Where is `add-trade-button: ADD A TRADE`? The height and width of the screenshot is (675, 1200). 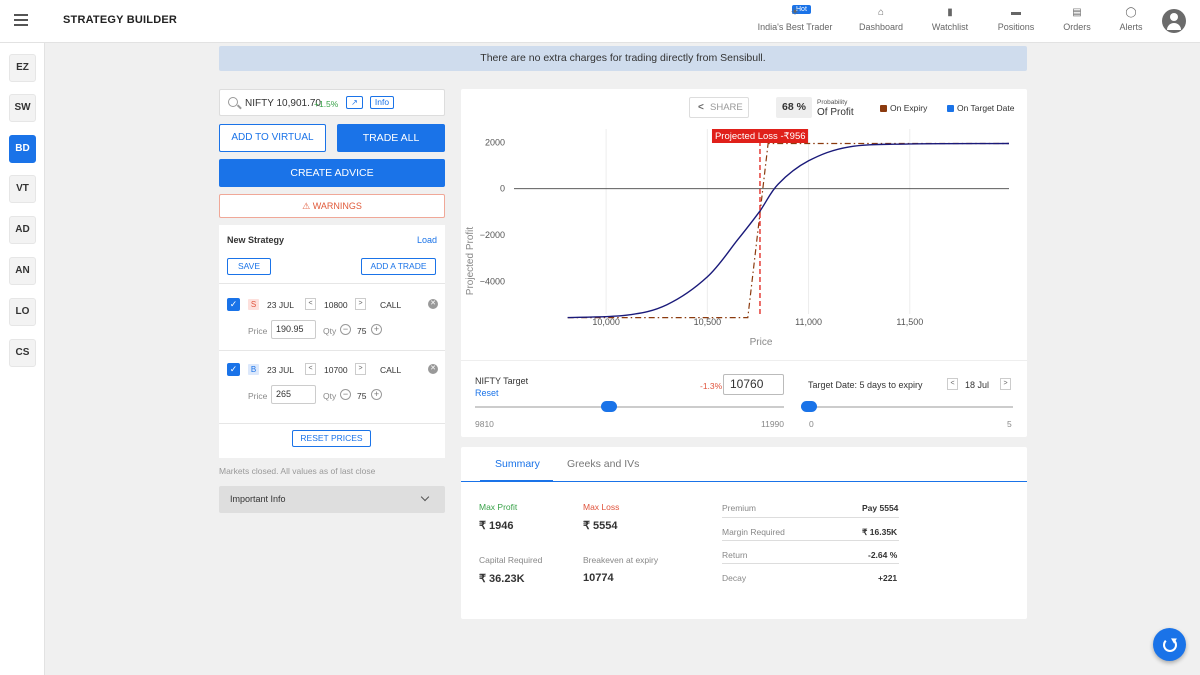
add-trade-button: ADD A TRADE is located at coordinates (398, 266).